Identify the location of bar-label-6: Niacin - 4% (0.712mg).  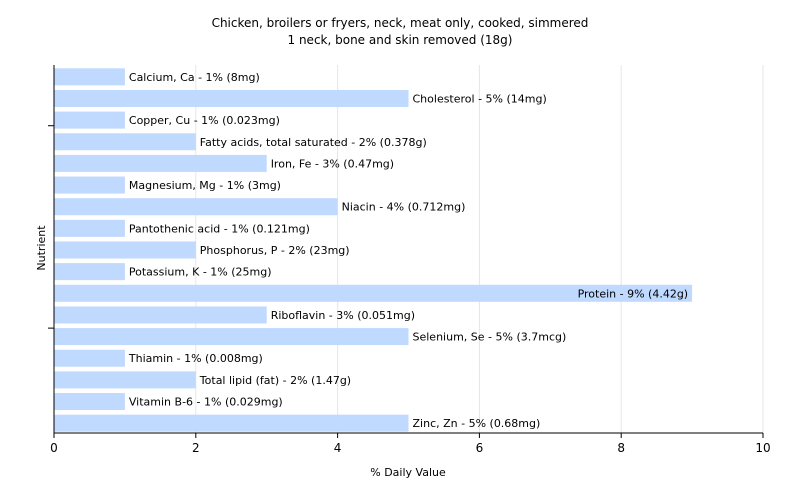
(404, 207).